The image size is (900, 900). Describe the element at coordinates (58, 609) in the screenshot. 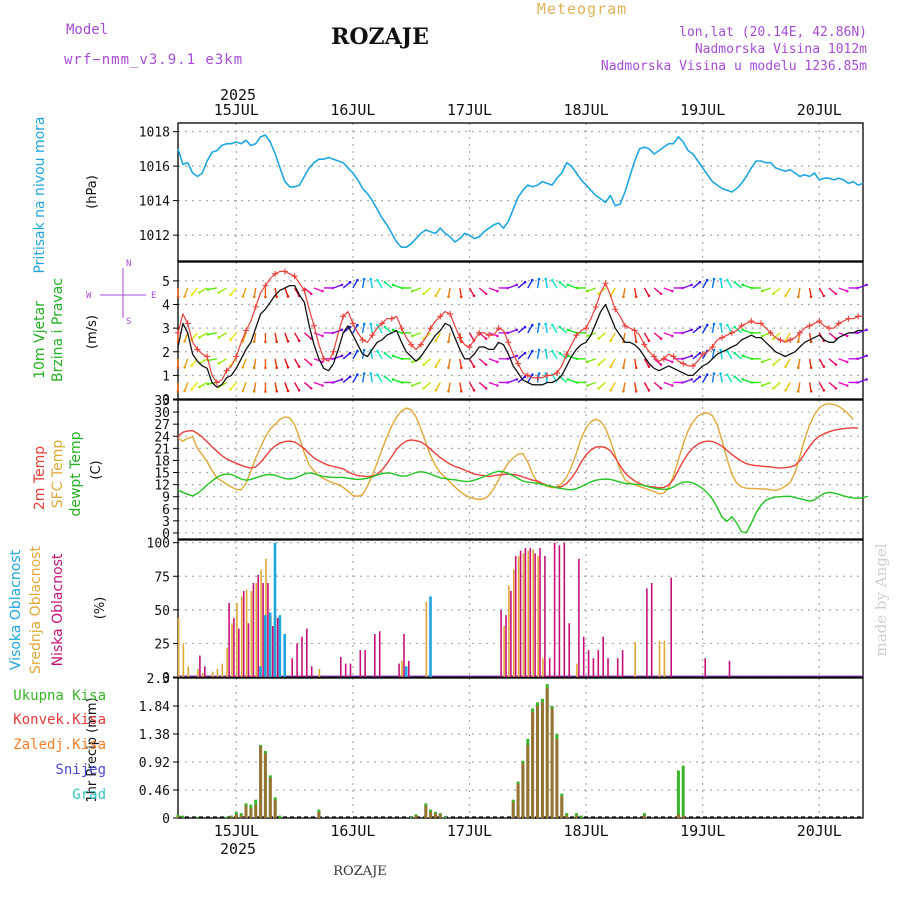

I see `cloud-ylabel-low: Niska Oblacnost` at that location.